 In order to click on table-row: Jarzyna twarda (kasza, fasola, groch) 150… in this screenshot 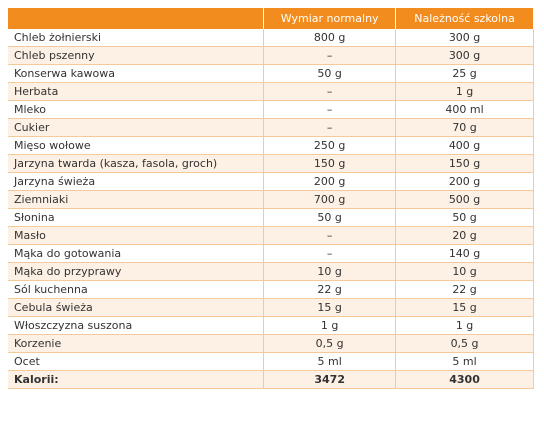, I will do `click(271, 163)`.